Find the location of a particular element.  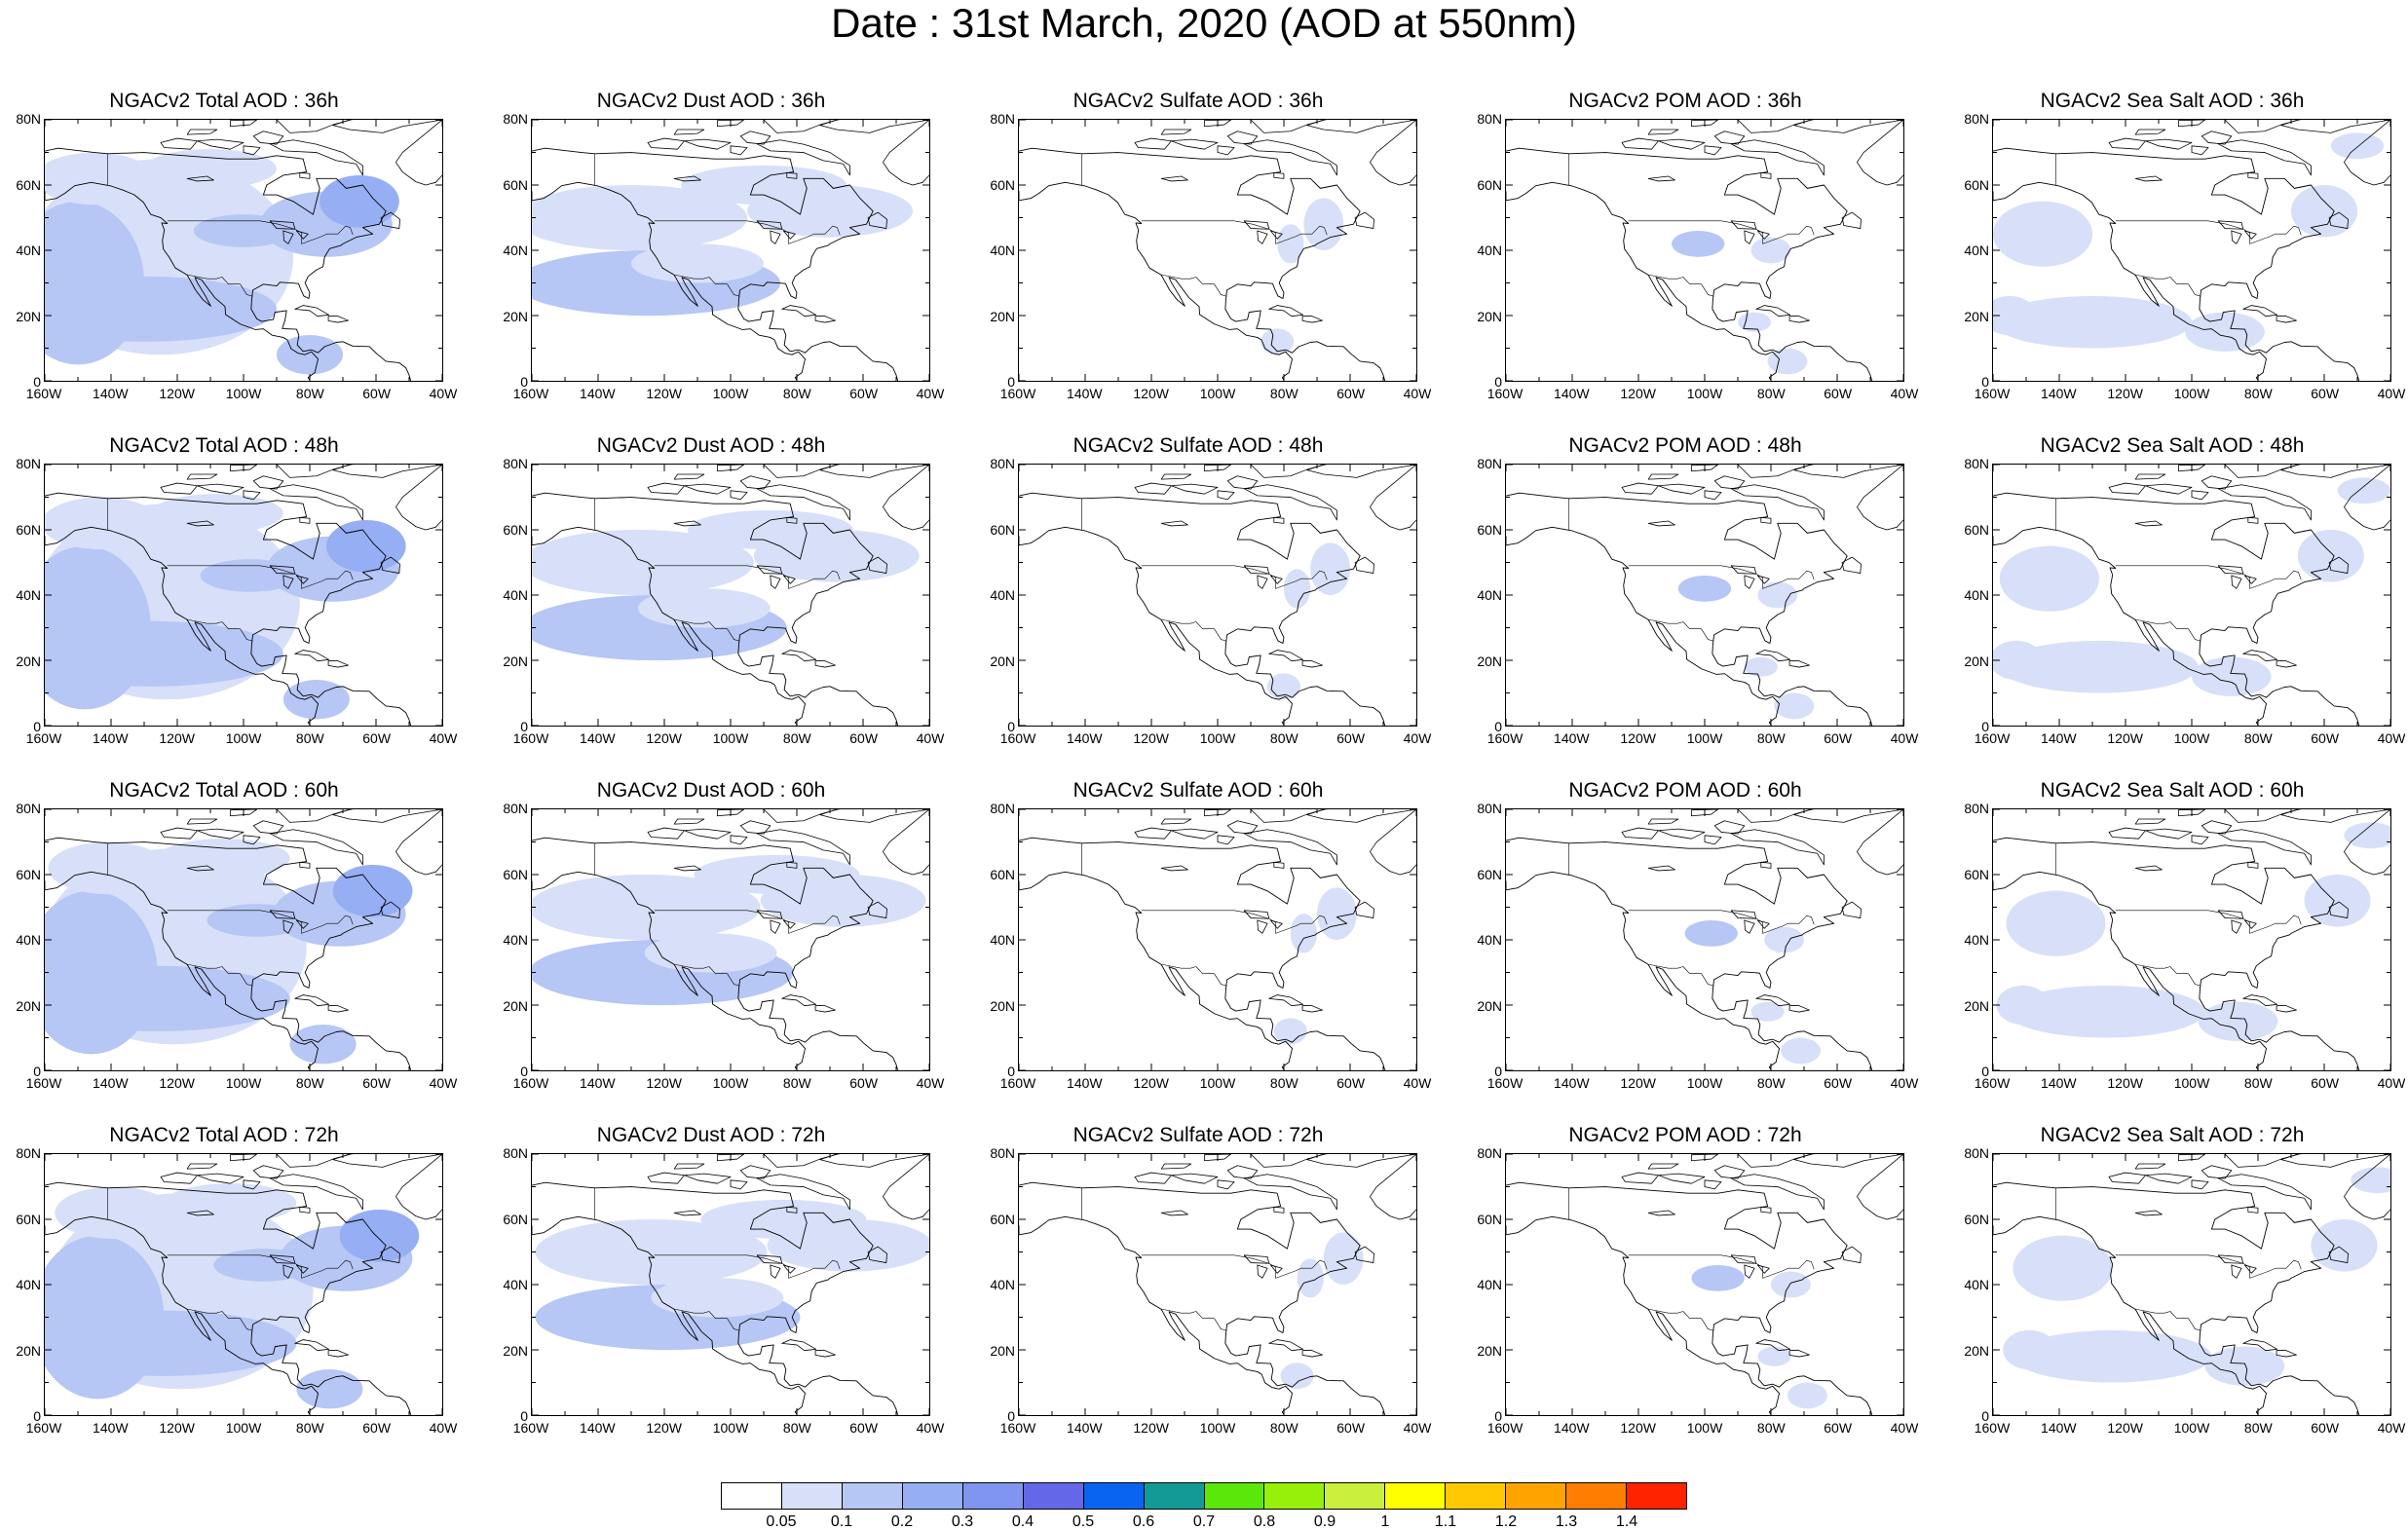

latitude-tick-label: 40N is located at coordinates (1489, 1284).